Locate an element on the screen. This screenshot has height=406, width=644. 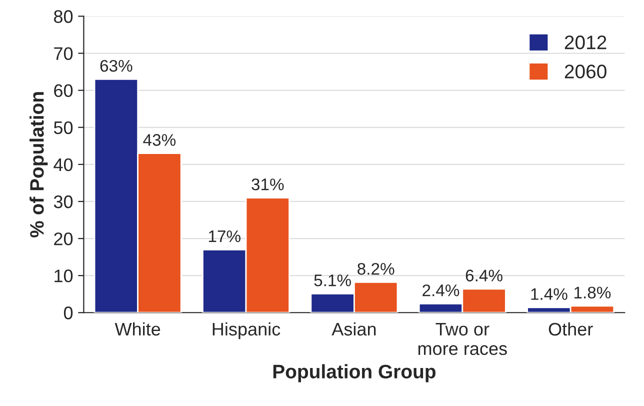
data-label: 17% is located at coordinates (224, 236).